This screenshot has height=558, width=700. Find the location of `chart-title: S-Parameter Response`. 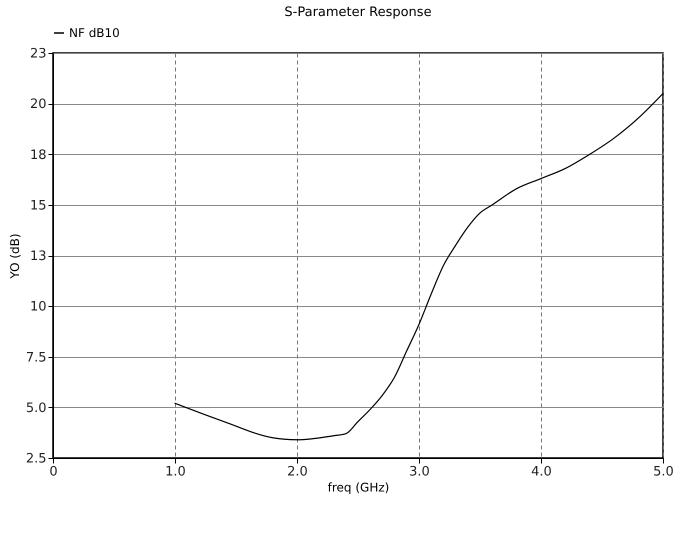

chart-title: S-Parameter Response is located at coordinates (358, 12).